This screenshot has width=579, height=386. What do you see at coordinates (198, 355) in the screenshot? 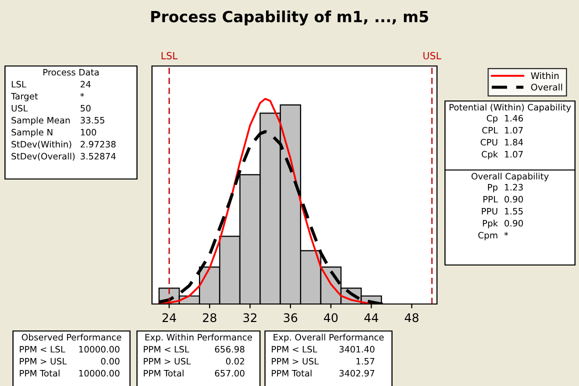
I see `text: Exp. Within Performance PPM < LSL 656.98 PPM > USL 0.02 PPM Total 657.00` at bounding box center [198, 355].